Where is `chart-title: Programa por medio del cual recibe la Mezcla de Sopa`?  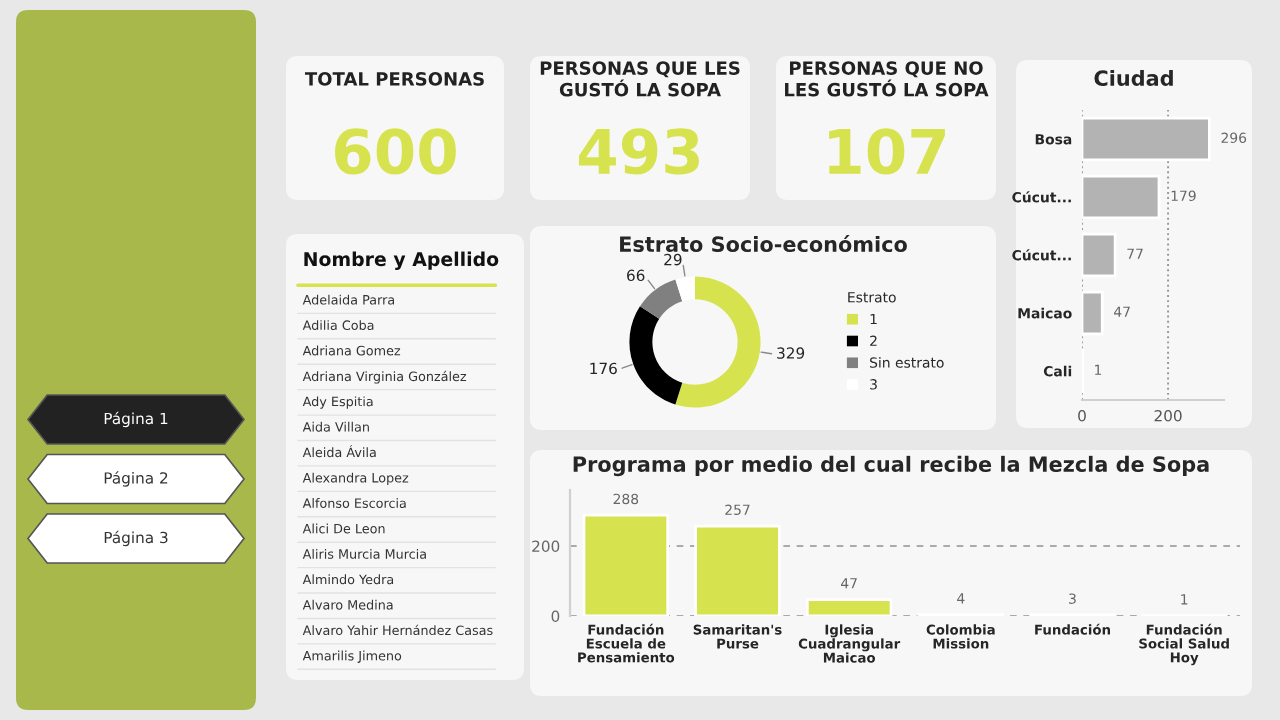 chart-title: Programa por medio del cual recibe la Mezcla de Sopa is located at coordinates (891, 466).